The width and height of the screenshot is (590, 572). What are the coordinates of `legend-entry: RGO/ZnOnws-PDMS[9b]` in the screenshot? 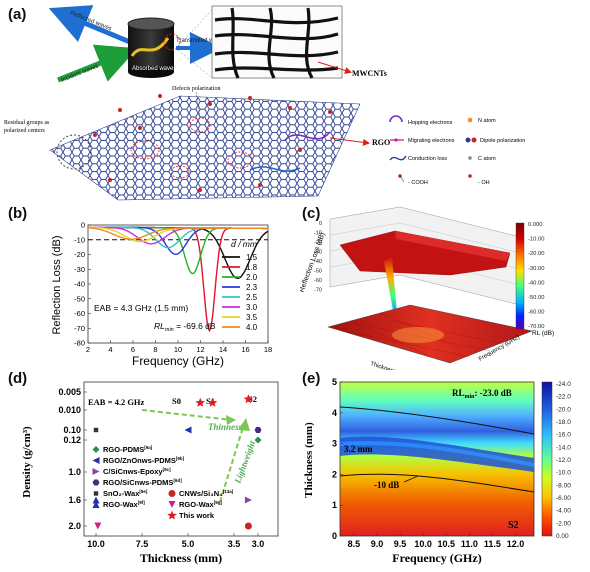 It's located at (144, 460).